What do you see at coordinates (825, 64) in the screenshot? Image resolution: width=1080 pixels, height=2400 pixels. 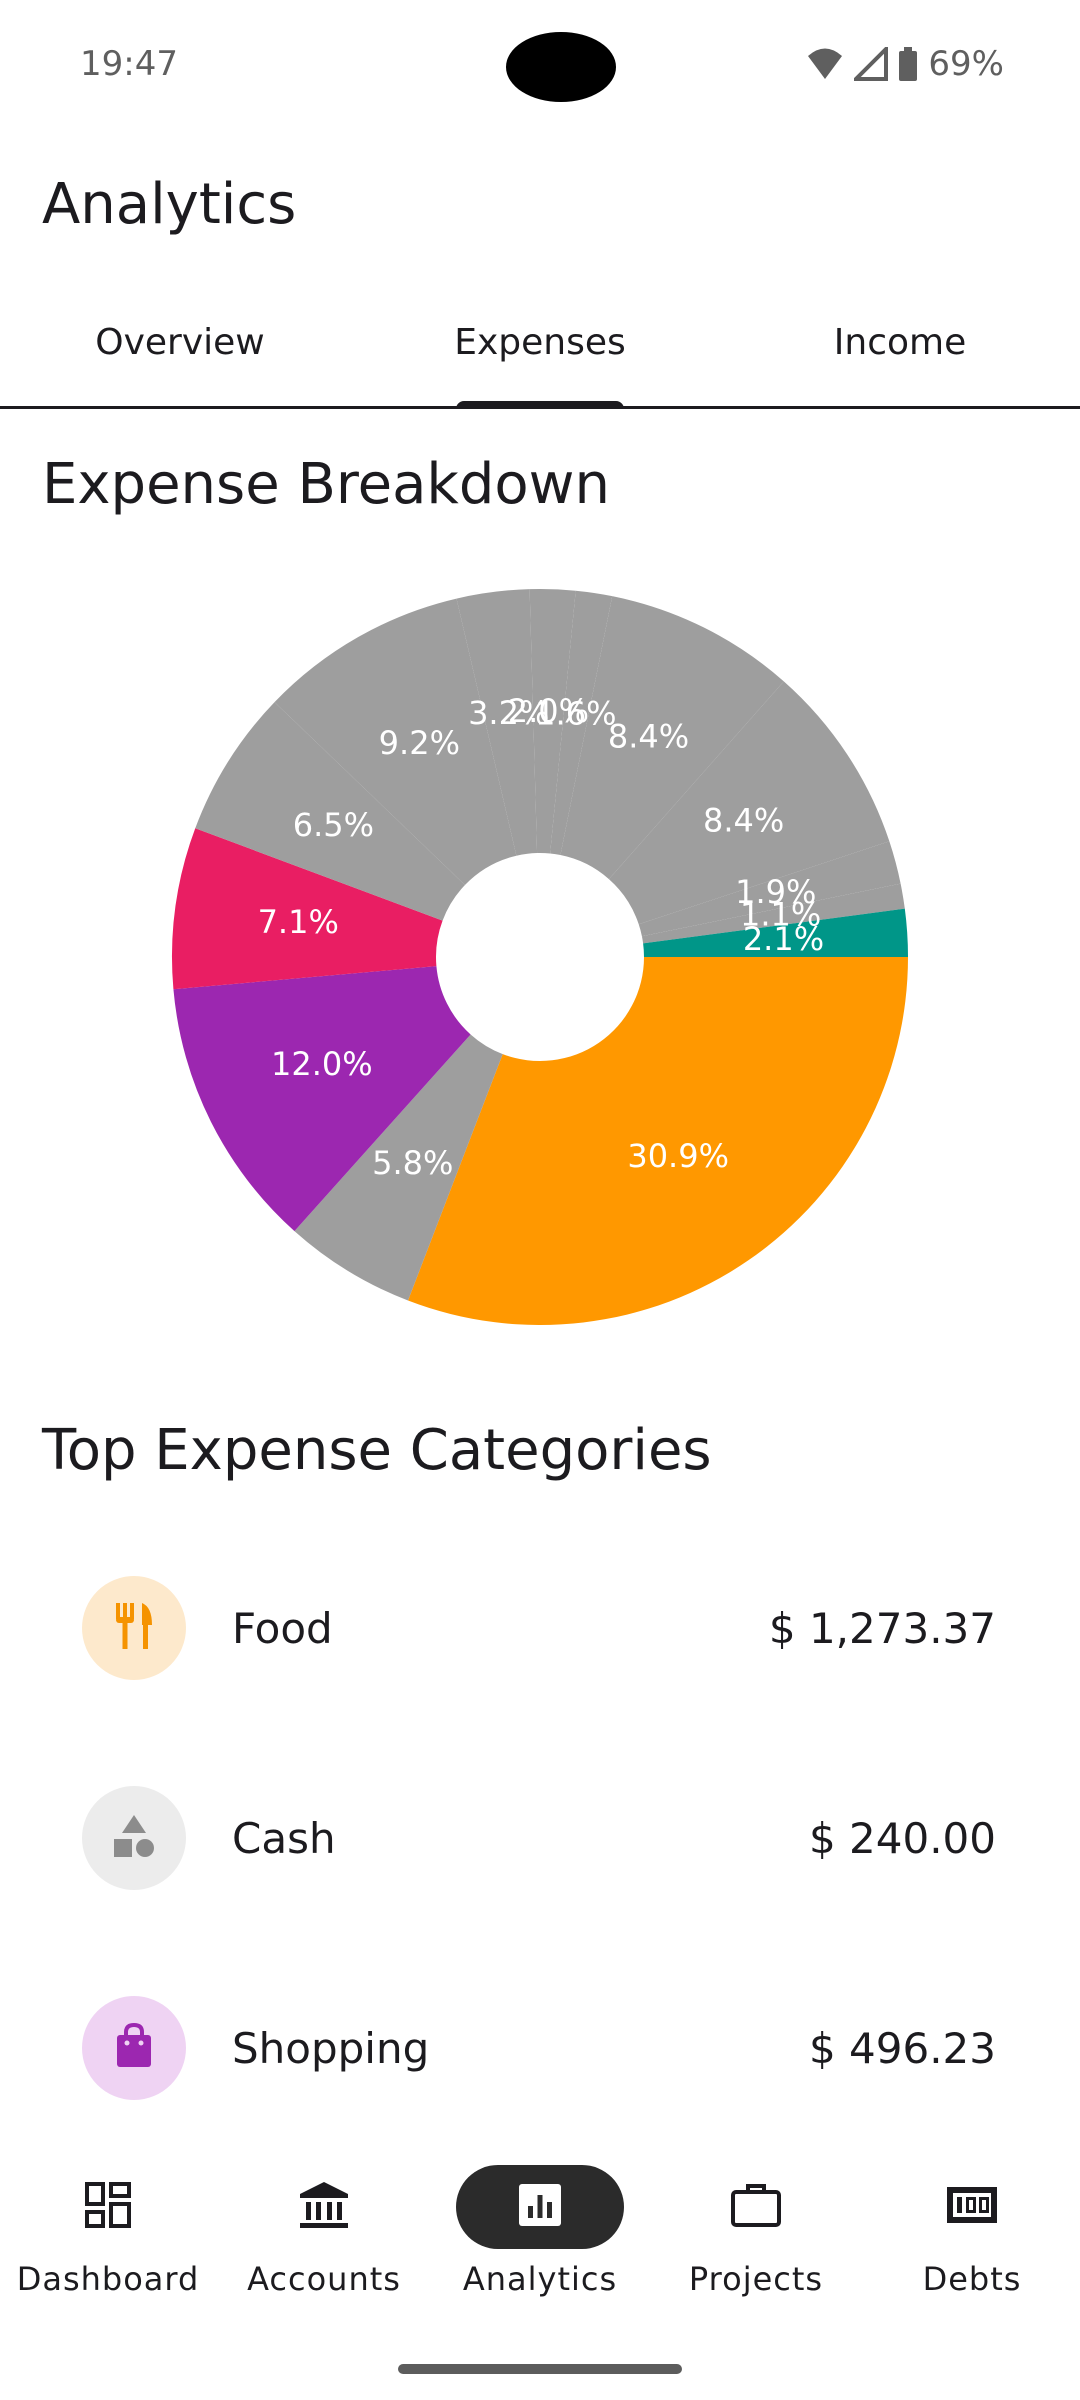 I see `wifi-icon` at bounding box center [825, 64].